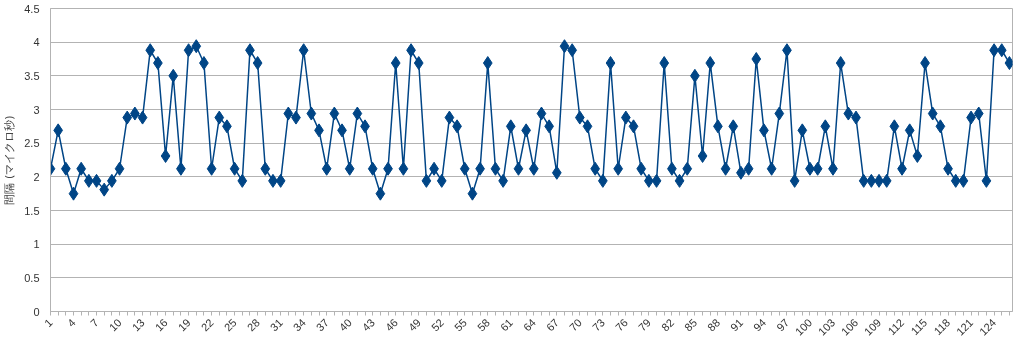 This screenshot has height=342, width=1024. What do you see at coordinates (368, 325) in the screenshot?
I see `x-tick-label: 43` at bounding box center [368, 325].